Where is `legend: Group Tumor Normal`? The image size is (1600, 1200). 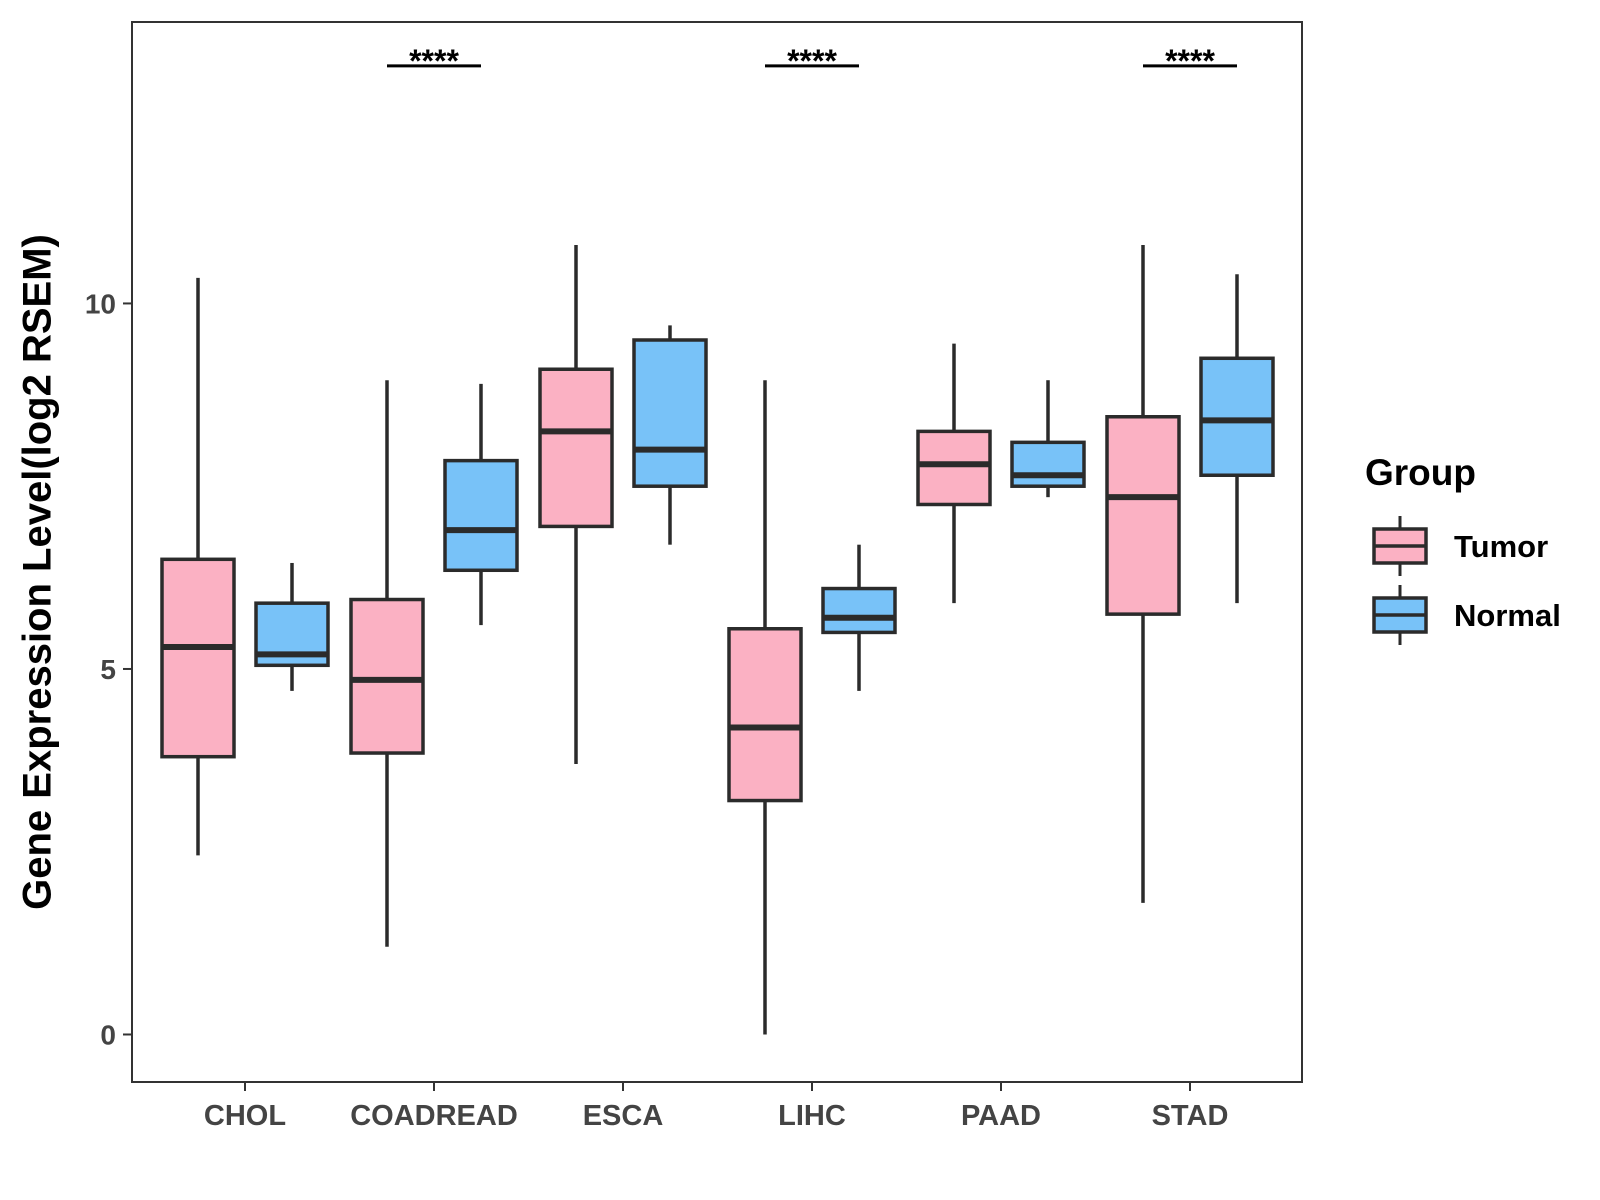 legend: Group Tumor Normal is located at coordinates (1463, 548).